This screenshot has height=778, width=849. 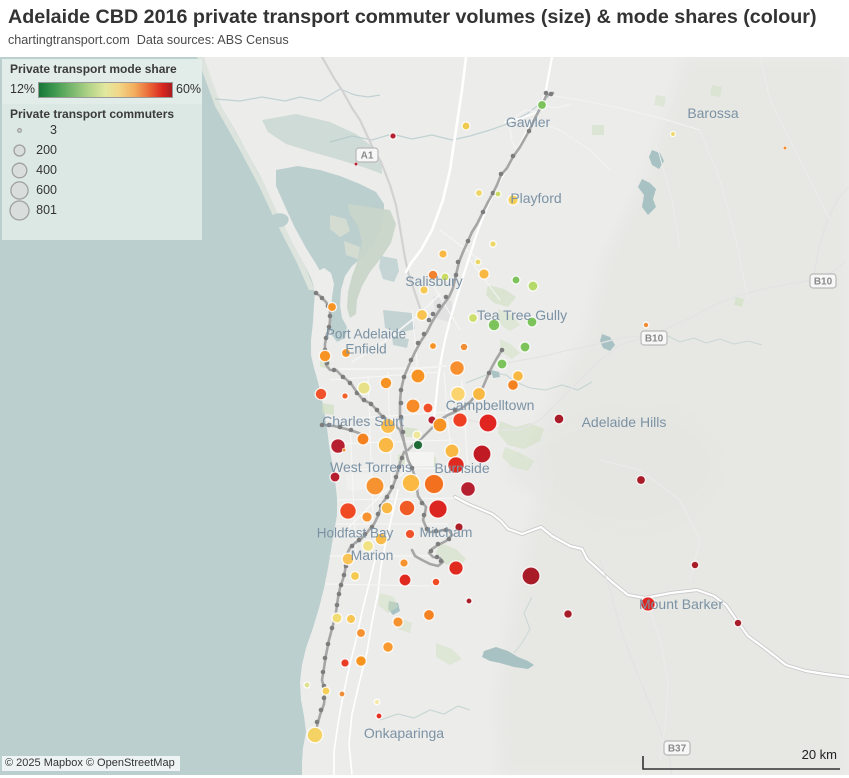 What do you see at coordinates (528, 122) in the screenshot?
I see `svg-text: Gawler` at bounding box center [528, 122].